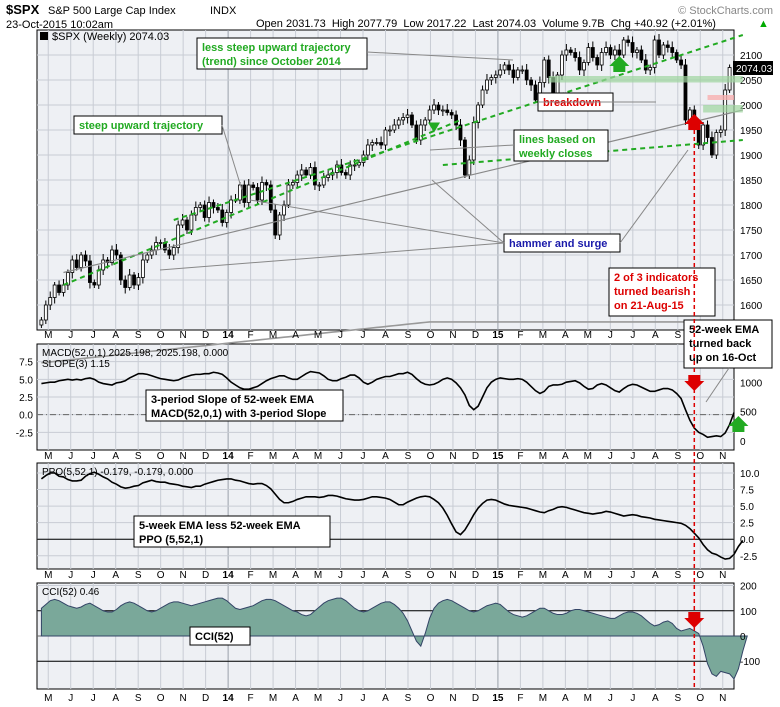  I want to click on breakdown-callout-text: breakdown, so click(572, 103).